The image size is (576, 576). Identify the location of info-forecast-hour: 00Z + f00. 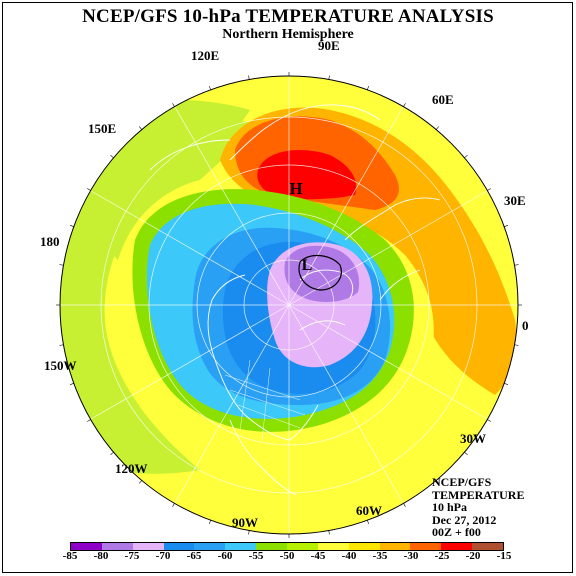
(456, 532).